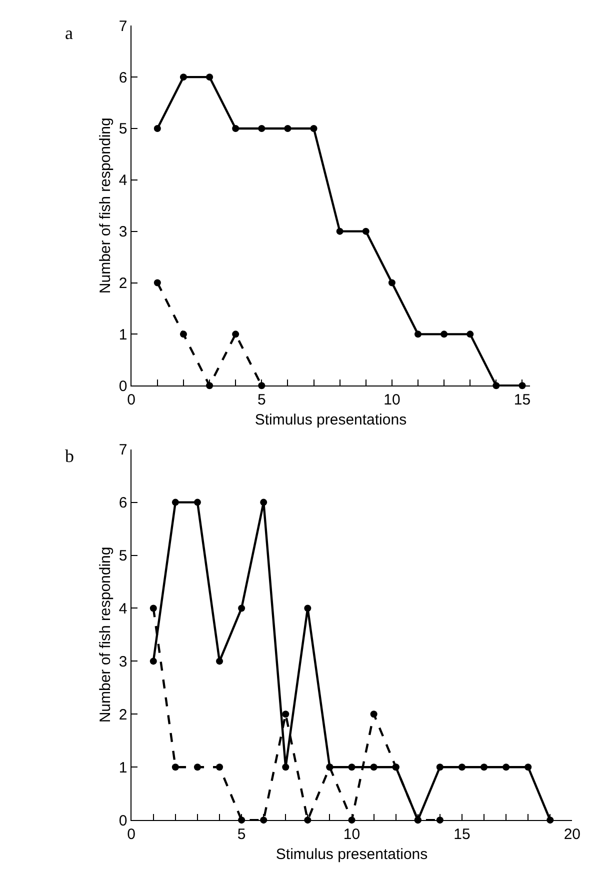 The width and height of the screenshot is (589, 884). What do you see at coordinates (572, 835) in the screenshot?
I see `x-tick-label: 20` at bounding box center [572, 835].